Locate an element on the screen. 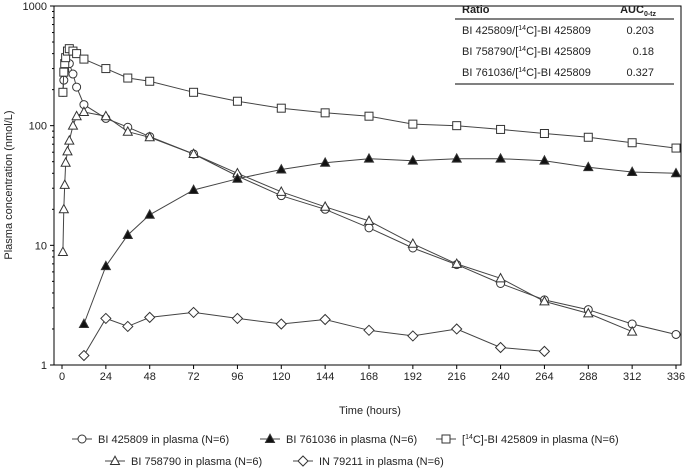 The image size is (685, 469). x-axis-title: Time (hours) is located at coordinates (370, 411).